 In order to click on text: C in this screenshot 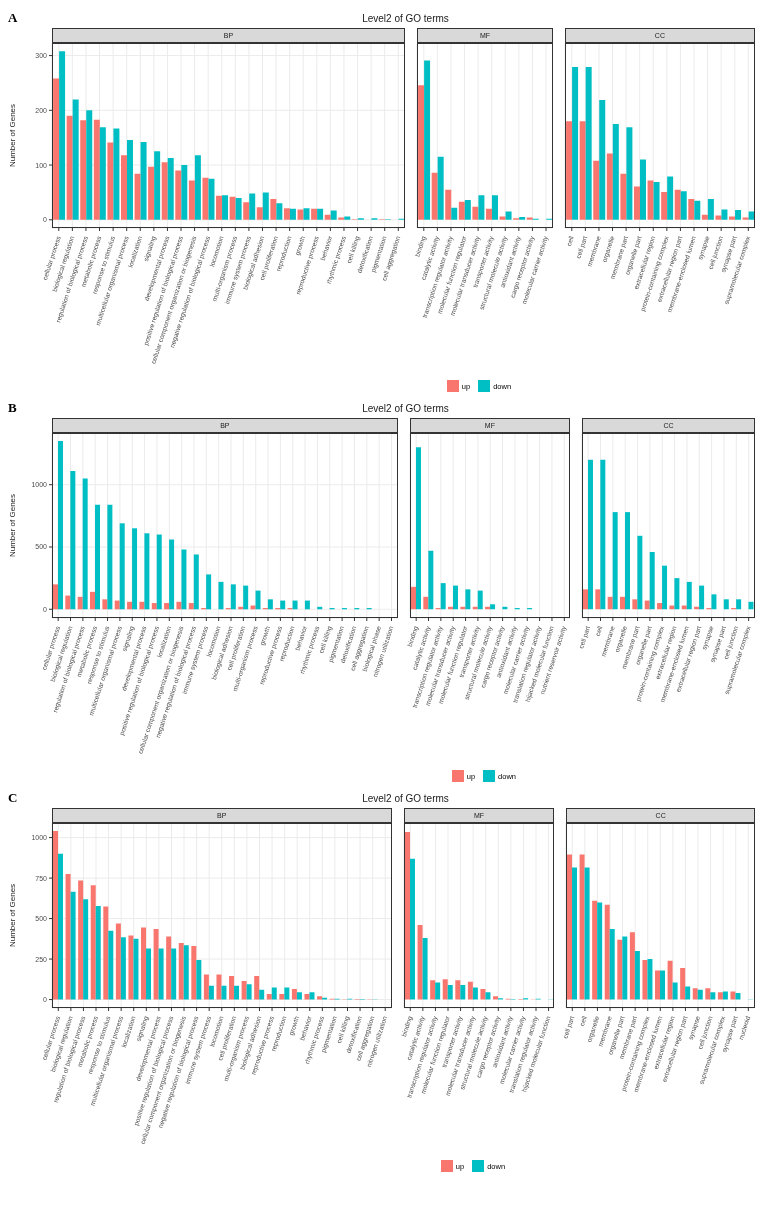, I will do `click(13, 798)`.